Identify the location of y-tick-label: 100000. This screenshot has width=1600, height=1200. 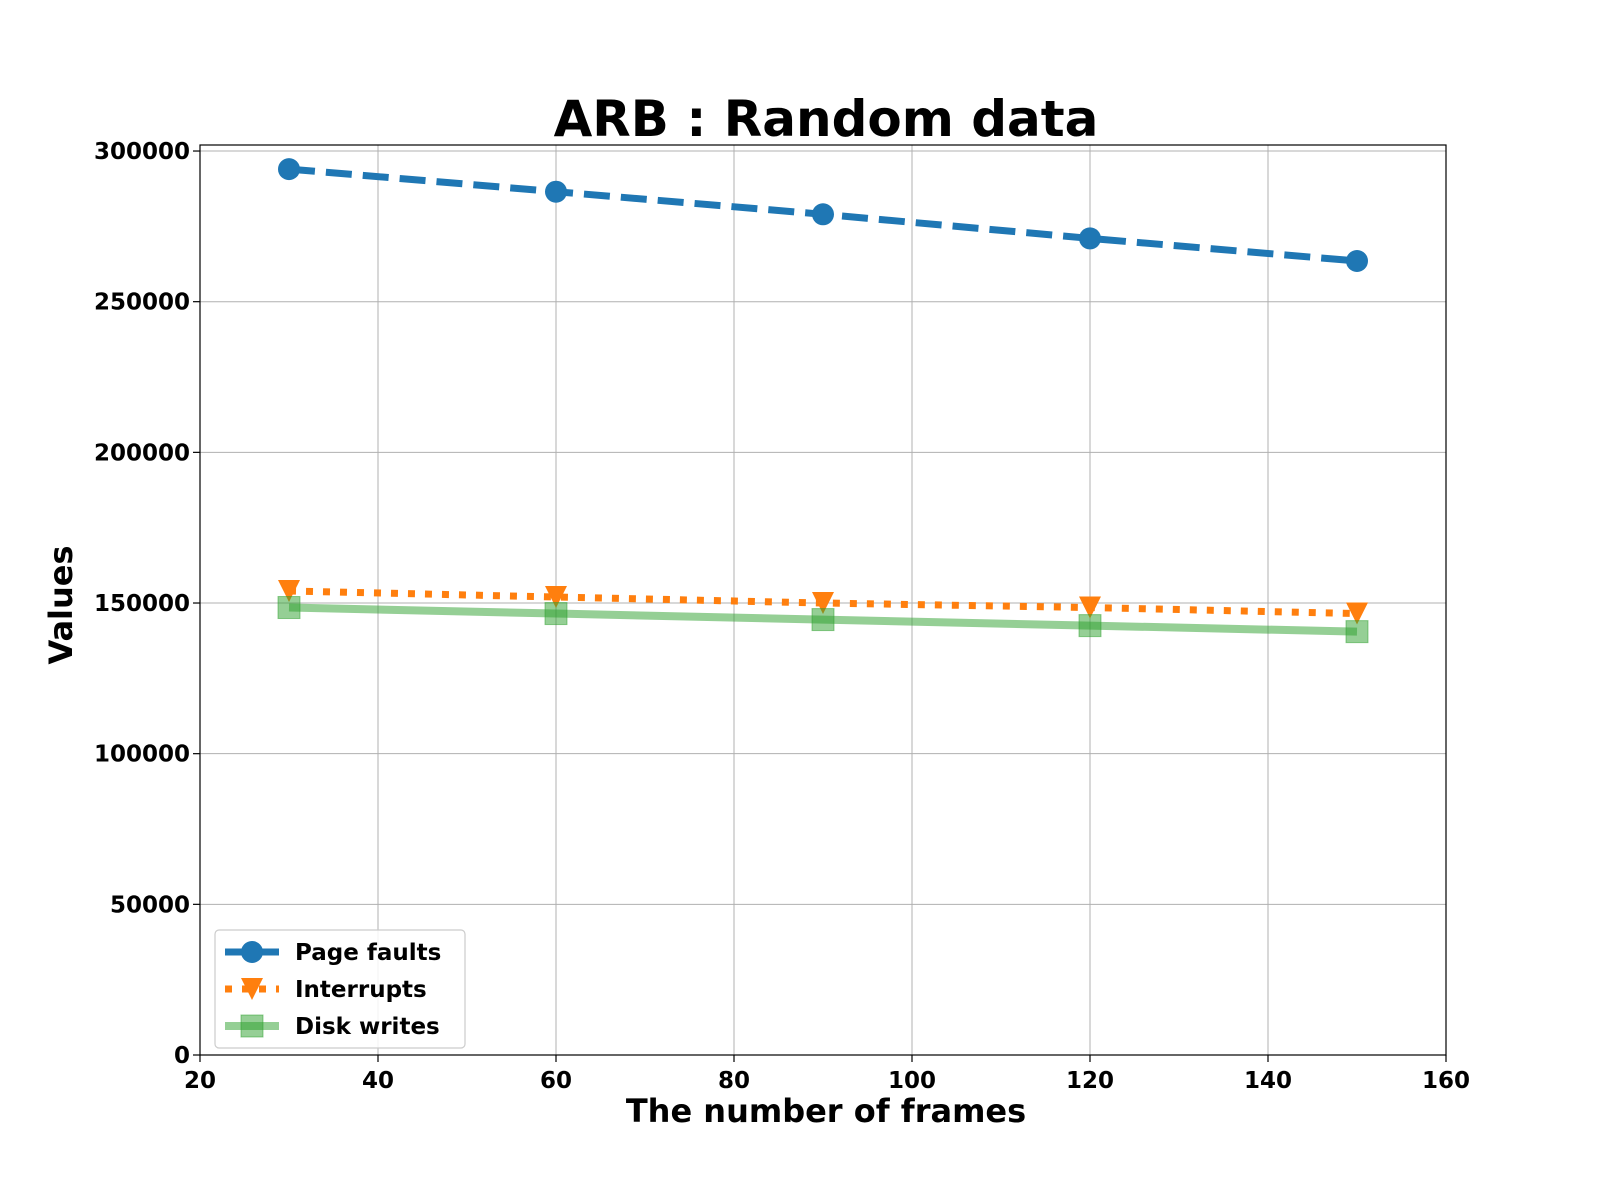
(142, 755).